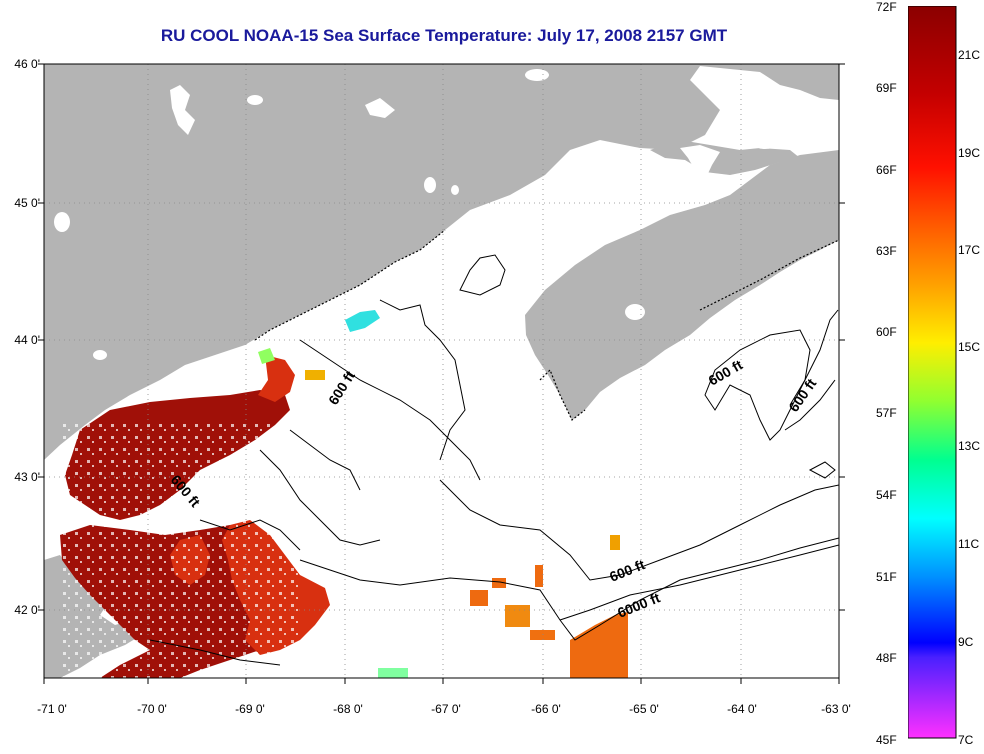 Image resolution: width=984 pixels, height=754 pixels. I want to click on lon-label: -64 0', so click(742, 709).